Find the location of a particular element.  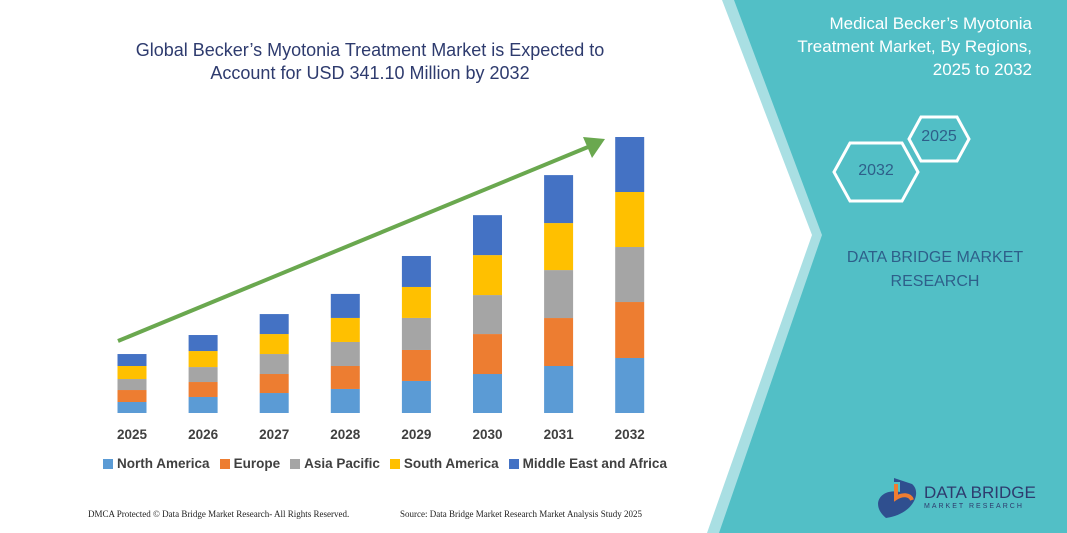

x-tick-label: 2031 is located at coordinates (559, 434).